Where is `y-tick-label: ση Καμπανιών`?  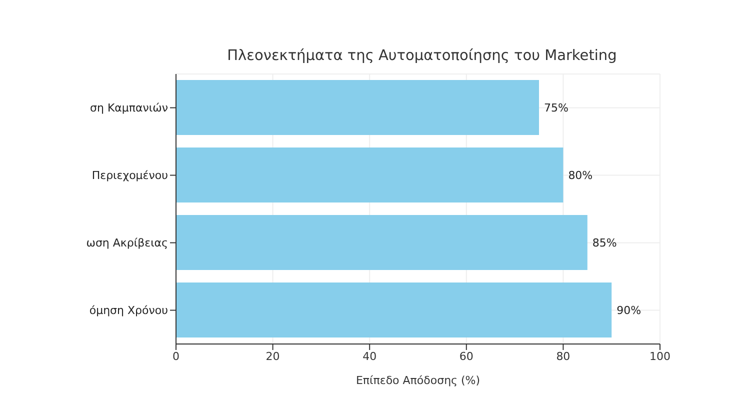 y-tick-label: ση Καμπανιών is located at coordinates (129, 108).